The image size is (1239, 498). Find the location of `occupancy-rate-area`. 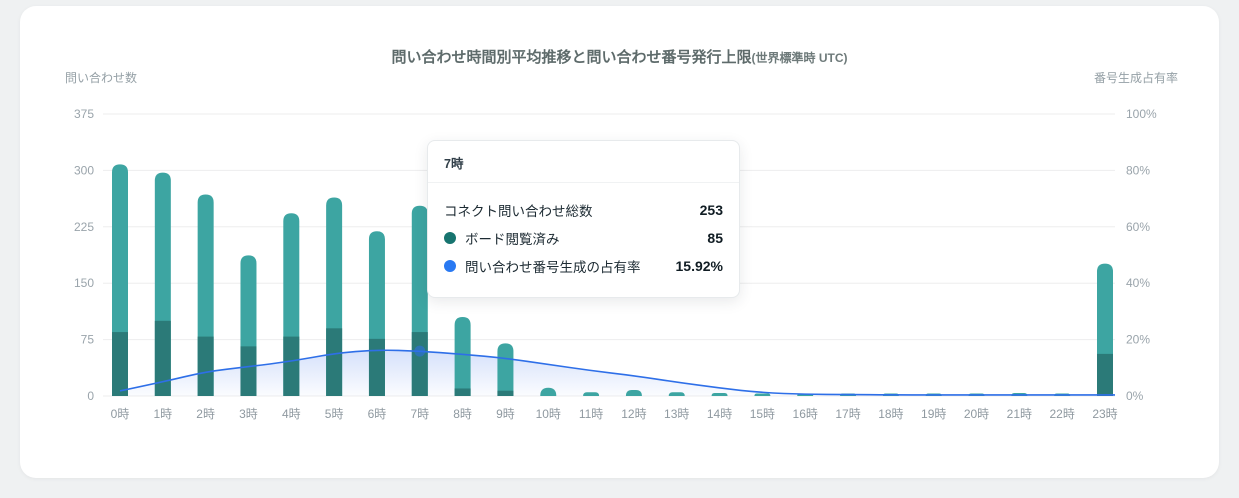

occupancy-rate-area is located at coordinates (617, 373).